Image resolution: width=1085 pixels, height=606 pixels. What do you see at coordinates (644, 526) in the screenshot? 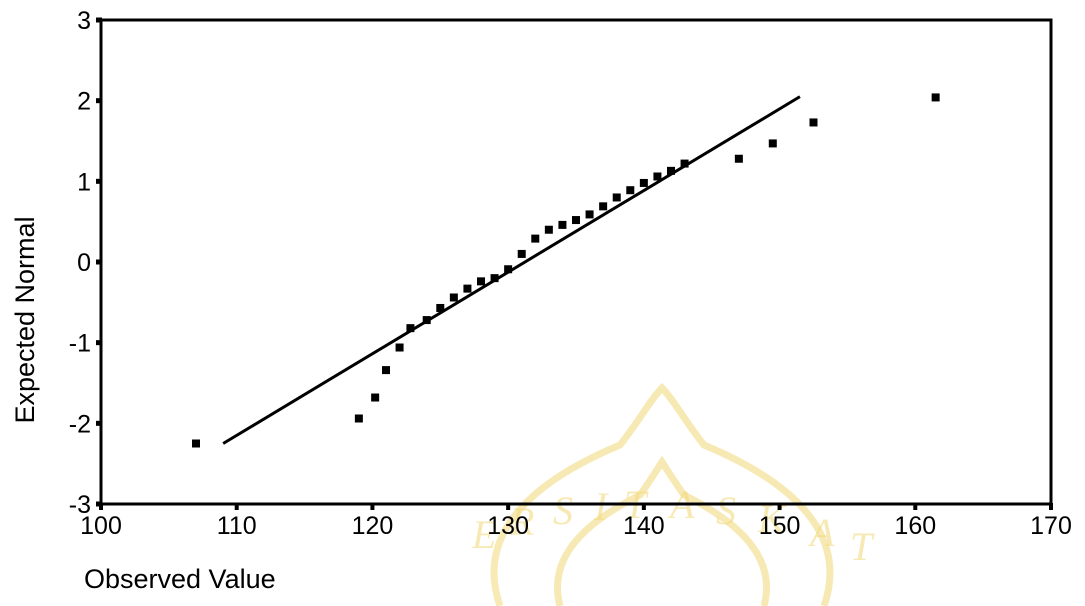
I see `x-tick-label: 140` at bounding box center [644, 526].